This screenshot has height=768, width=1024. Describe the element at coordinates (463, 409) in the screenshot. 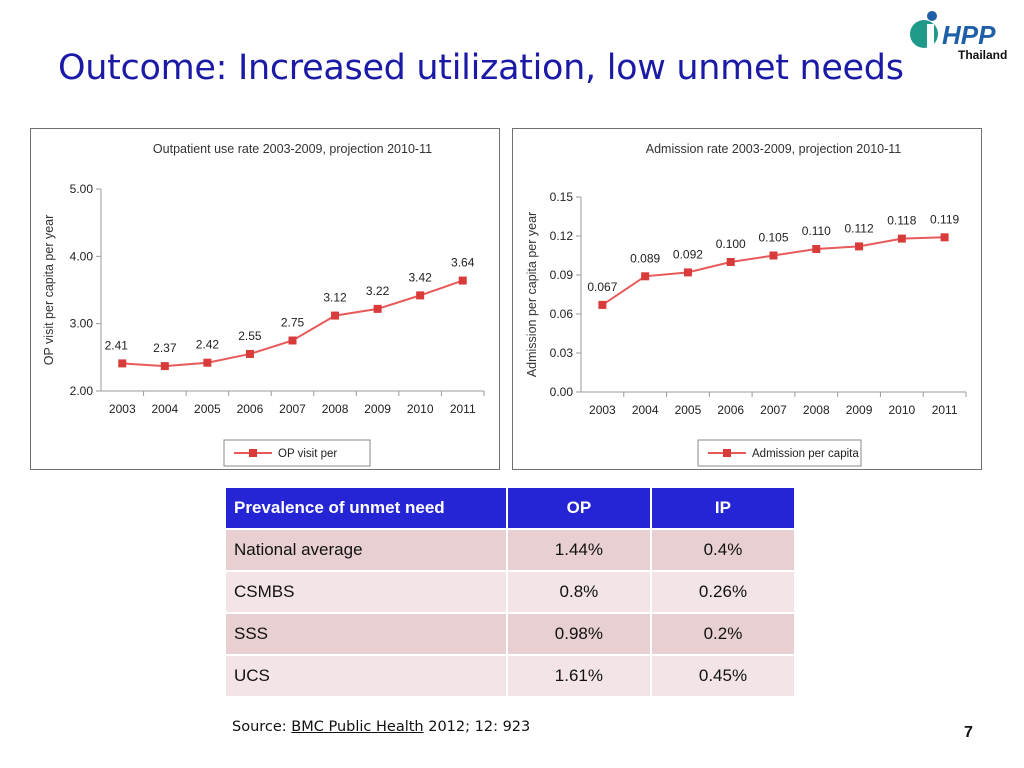

I see `op-x-tick-label: 2011` at that location.